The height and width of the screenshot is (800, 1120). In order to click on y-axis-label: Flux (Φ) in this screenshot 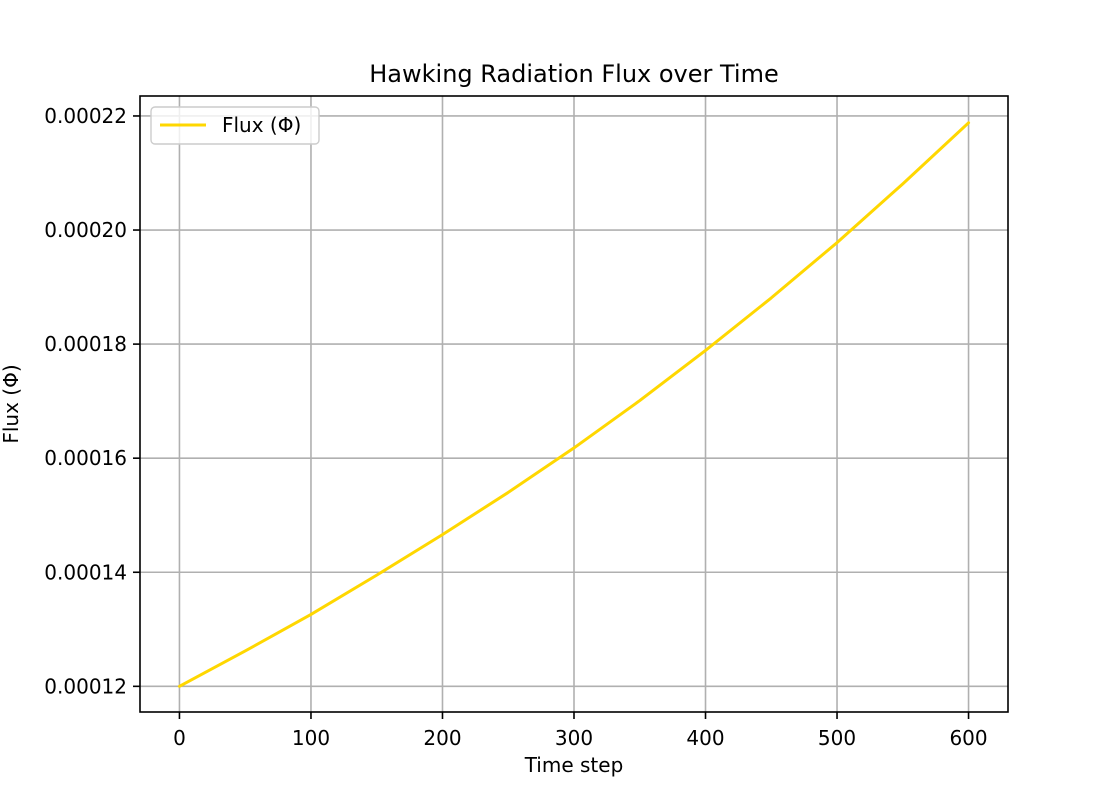, I will do `click(11, 403)`.